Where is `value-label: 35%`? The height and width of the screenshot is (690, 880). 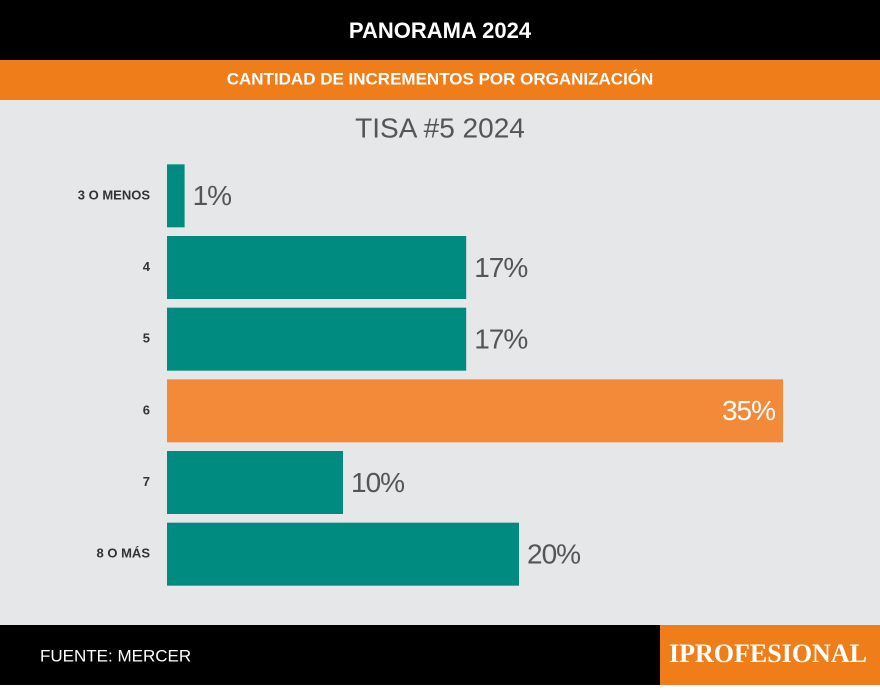 value-label: 35% is located at coordinates (748, 410).